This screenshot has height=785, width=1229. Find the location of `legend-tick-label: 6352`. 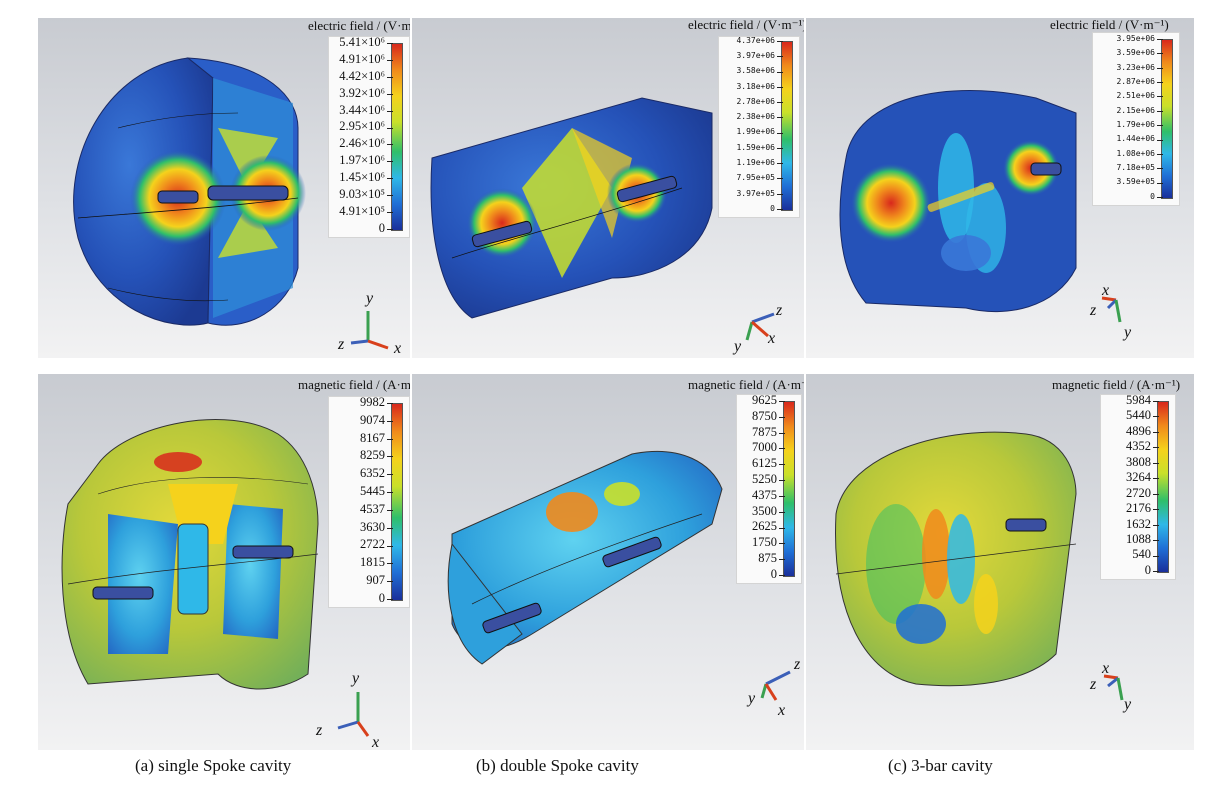

legend-tick-label: 6352 is located at coordinates (372, 473).